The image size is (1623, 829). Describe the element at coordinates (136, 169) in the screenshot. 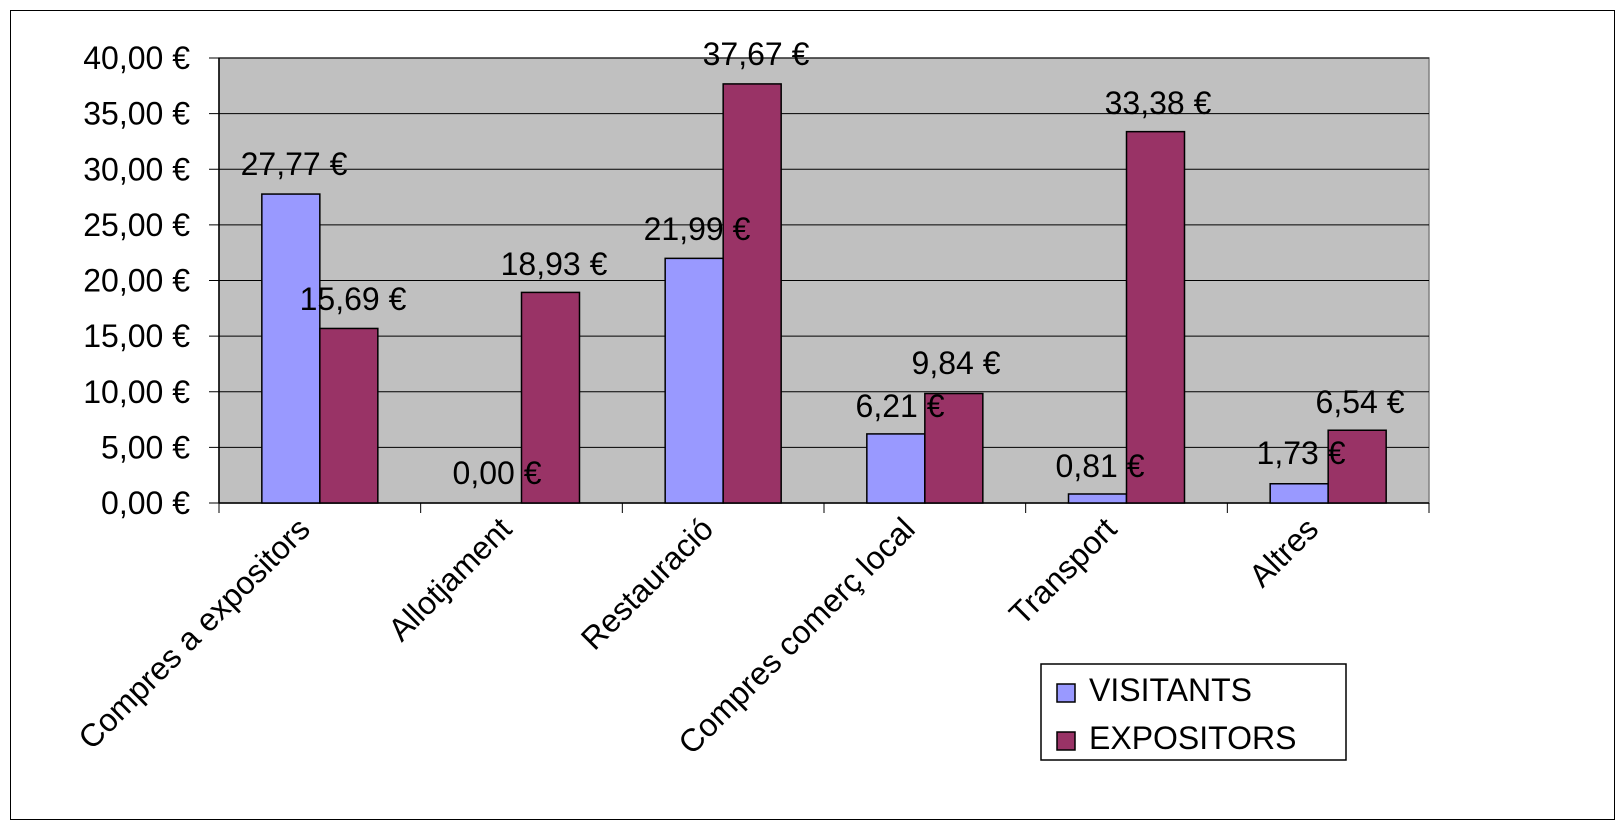

I see `y-tick-label: 30,00 €` at that location.